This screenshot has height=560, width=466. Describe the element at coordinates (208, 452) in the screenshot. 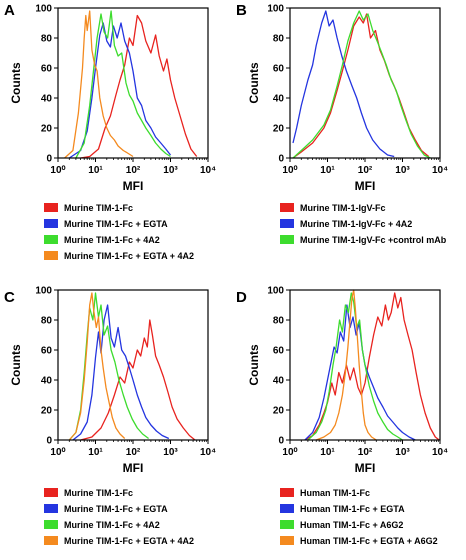

I see `x-tick-label-c-4: 10⁴` at that location.